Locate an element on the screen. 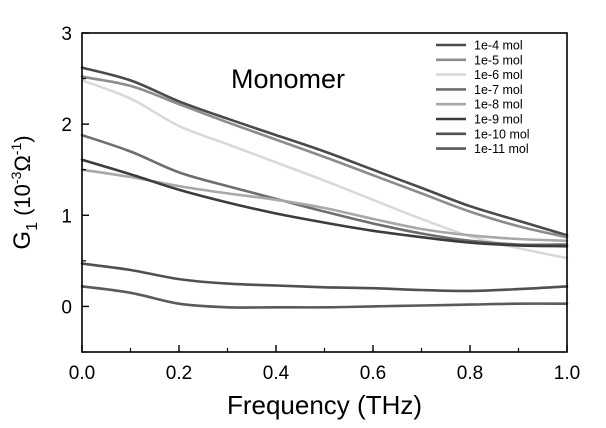 The image size is (606, 428). x-tick-label: 0.2 is located at coordinates (179, 373).